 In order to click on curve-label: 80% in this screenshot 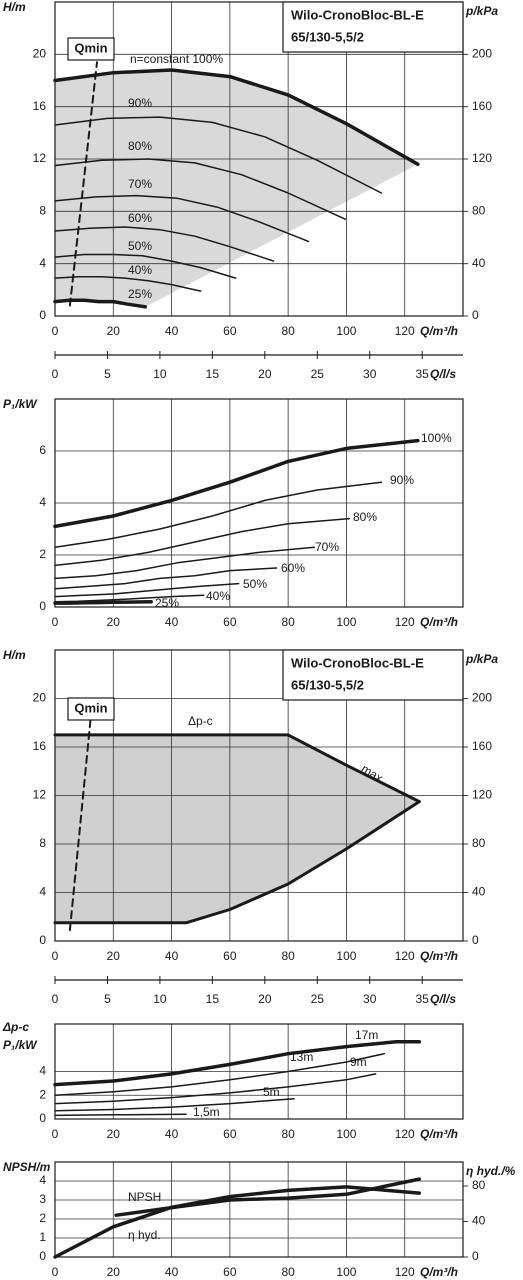, I will do `click(140, 146)`.